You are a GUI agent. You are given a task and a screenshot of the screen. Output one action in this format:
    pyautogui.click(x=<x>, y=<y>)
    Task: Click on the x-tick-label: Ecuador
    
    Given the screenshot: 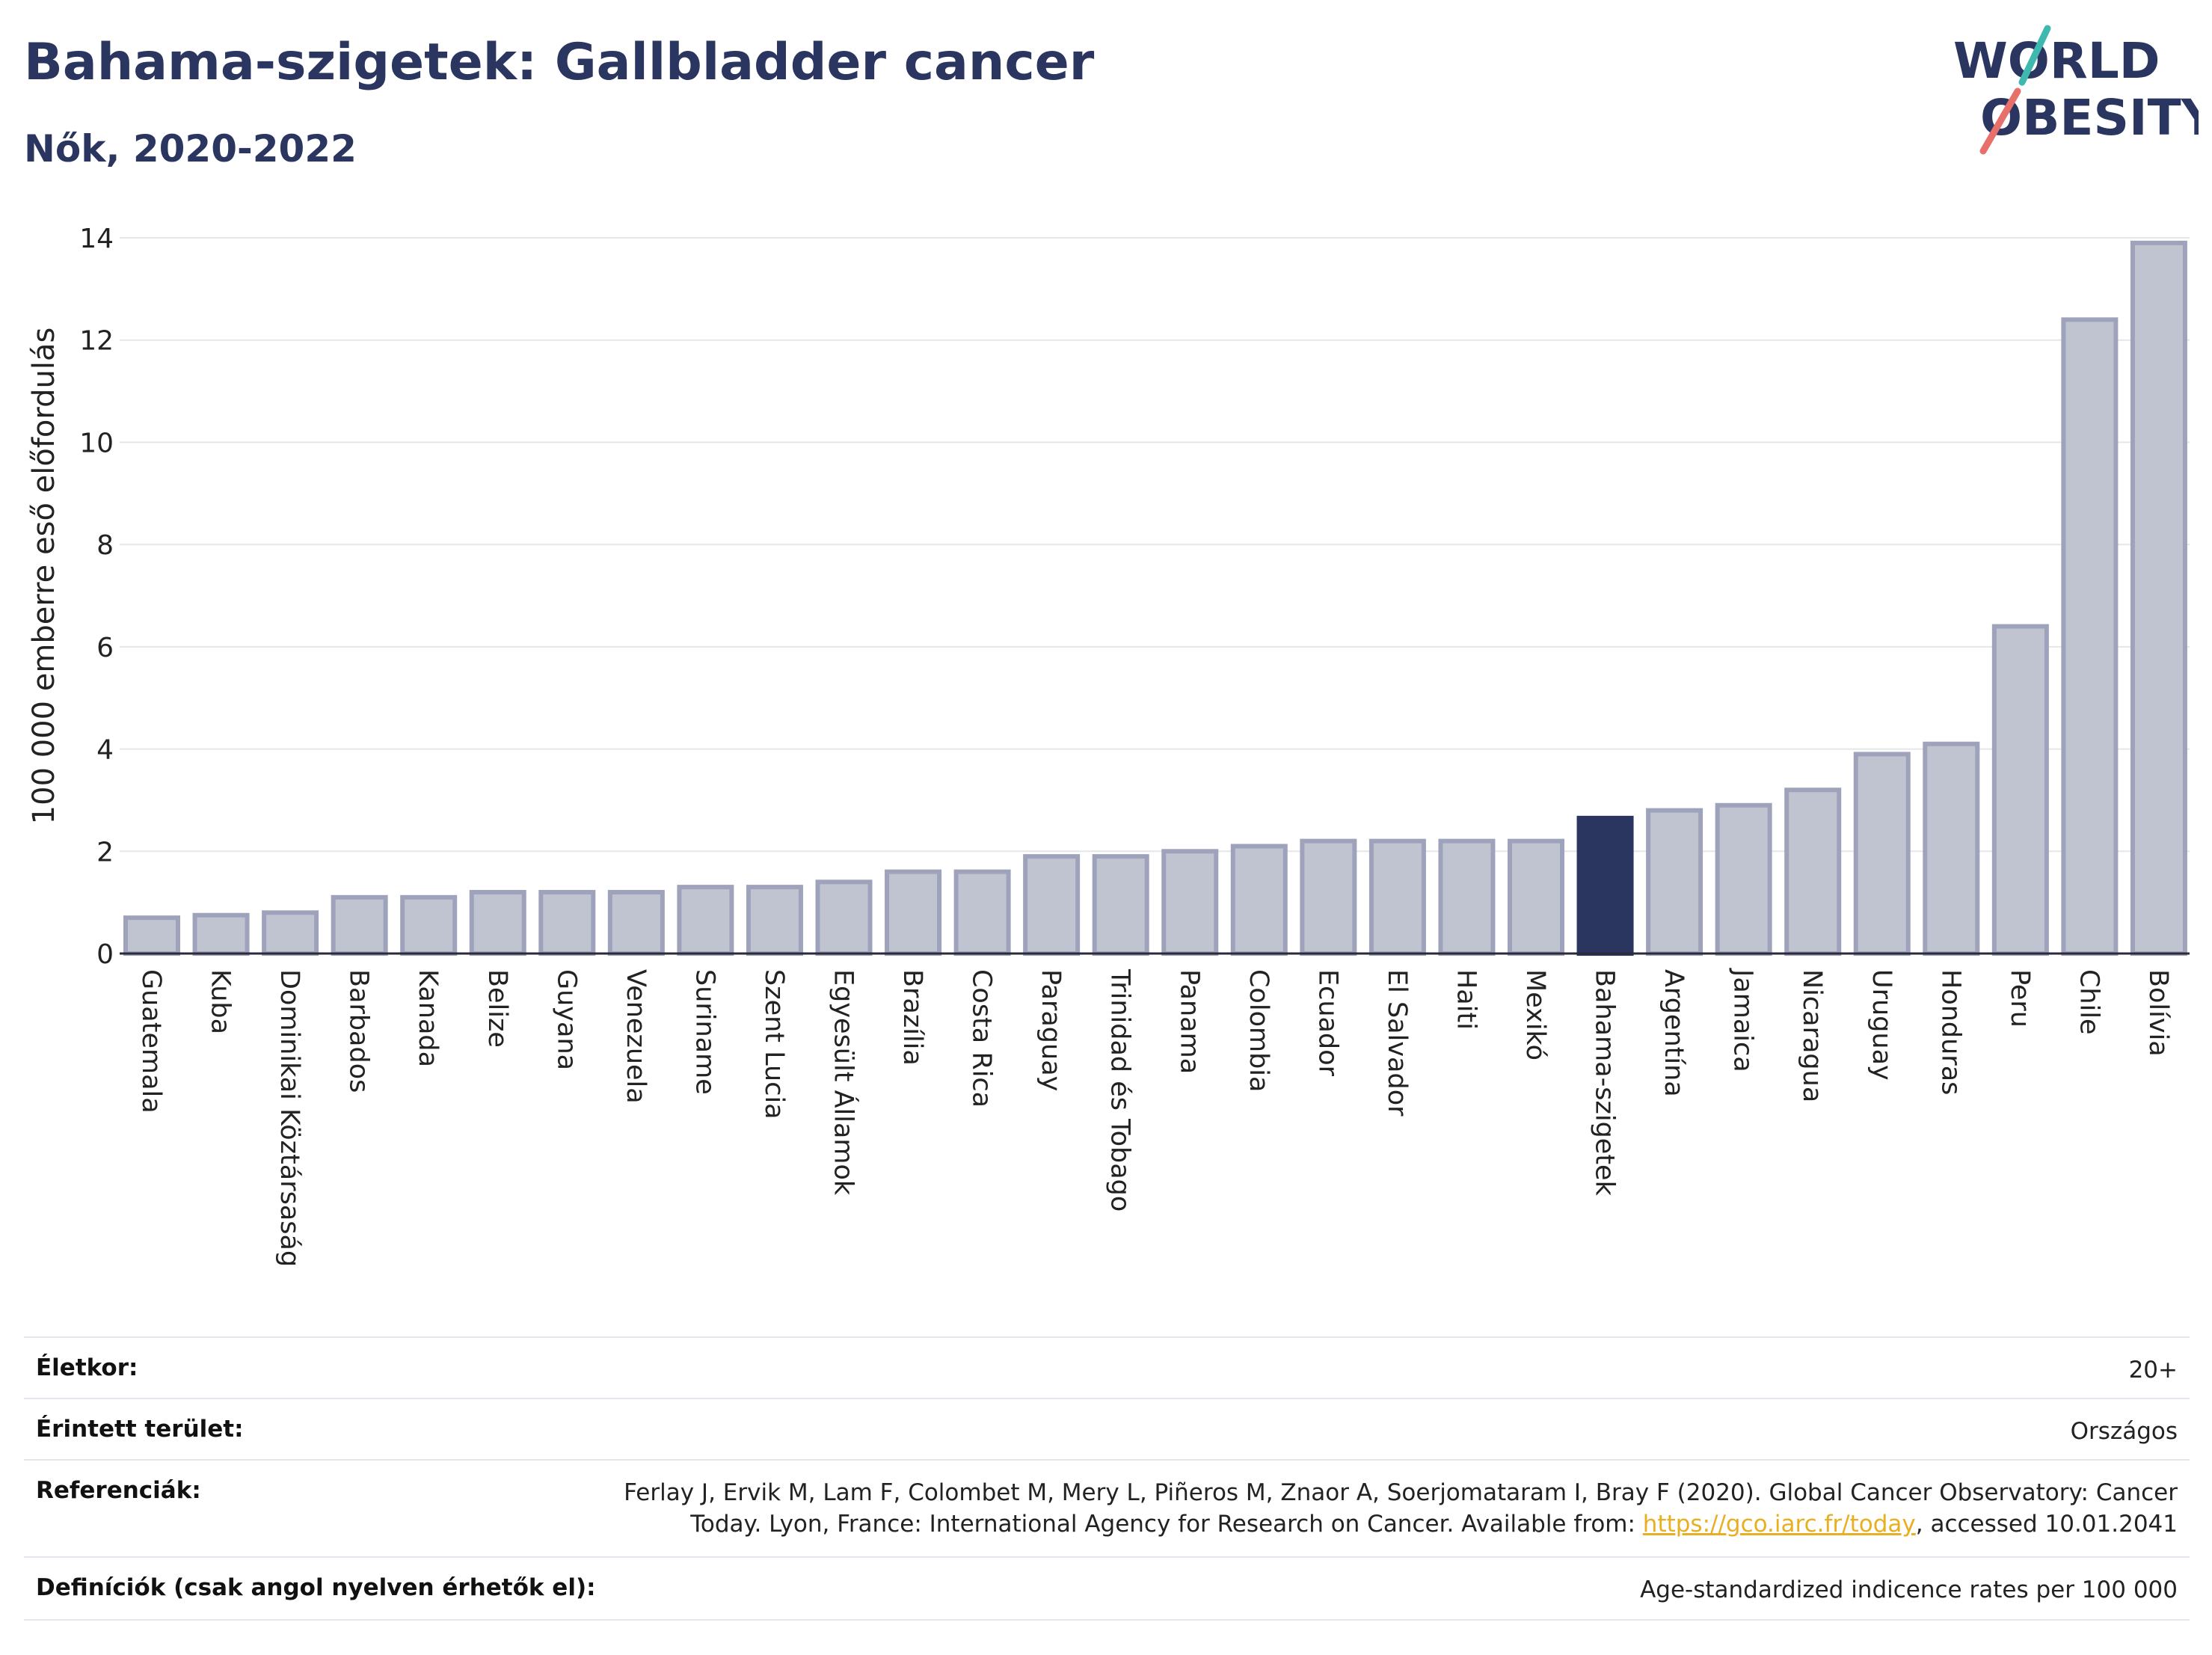 What is the action you would take?
    pyautogui.click(x=1327, y=1023)
    